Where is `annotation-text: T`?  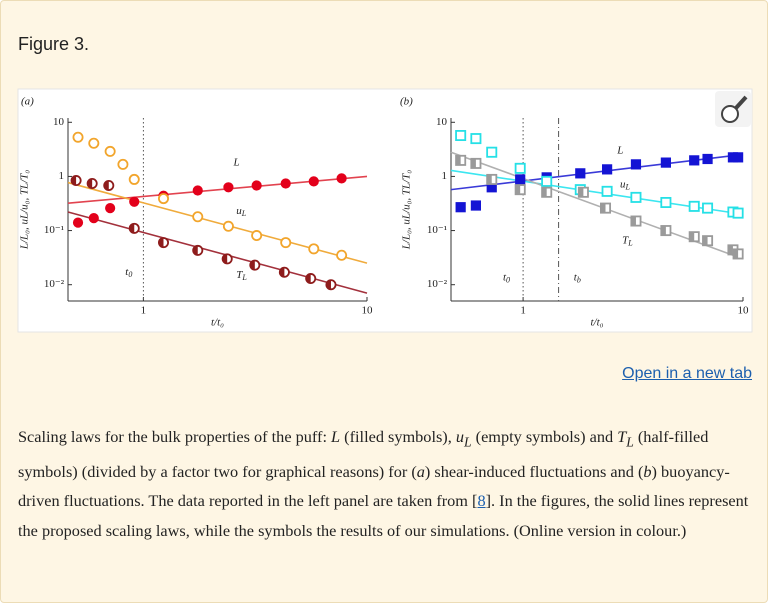 annotation-text: T is located at coordinates (625, 240).